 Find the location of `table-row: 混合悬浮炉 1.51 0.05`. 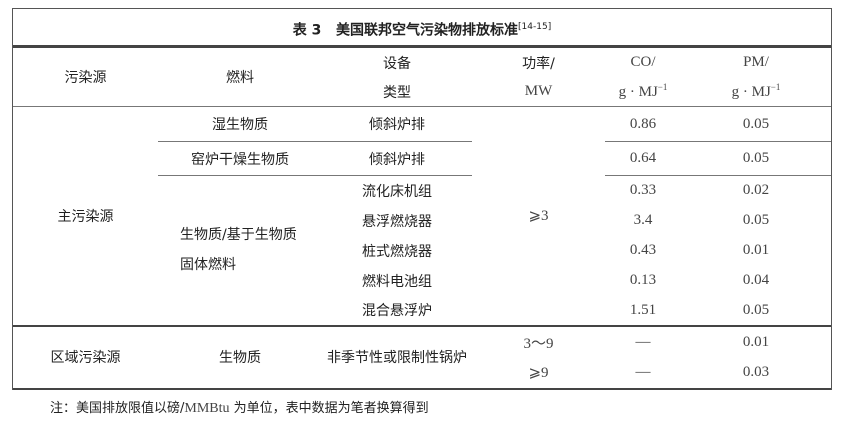

table-row: 混合悬浮炉 1.51 0.05 is located at coordinates (422, 311).